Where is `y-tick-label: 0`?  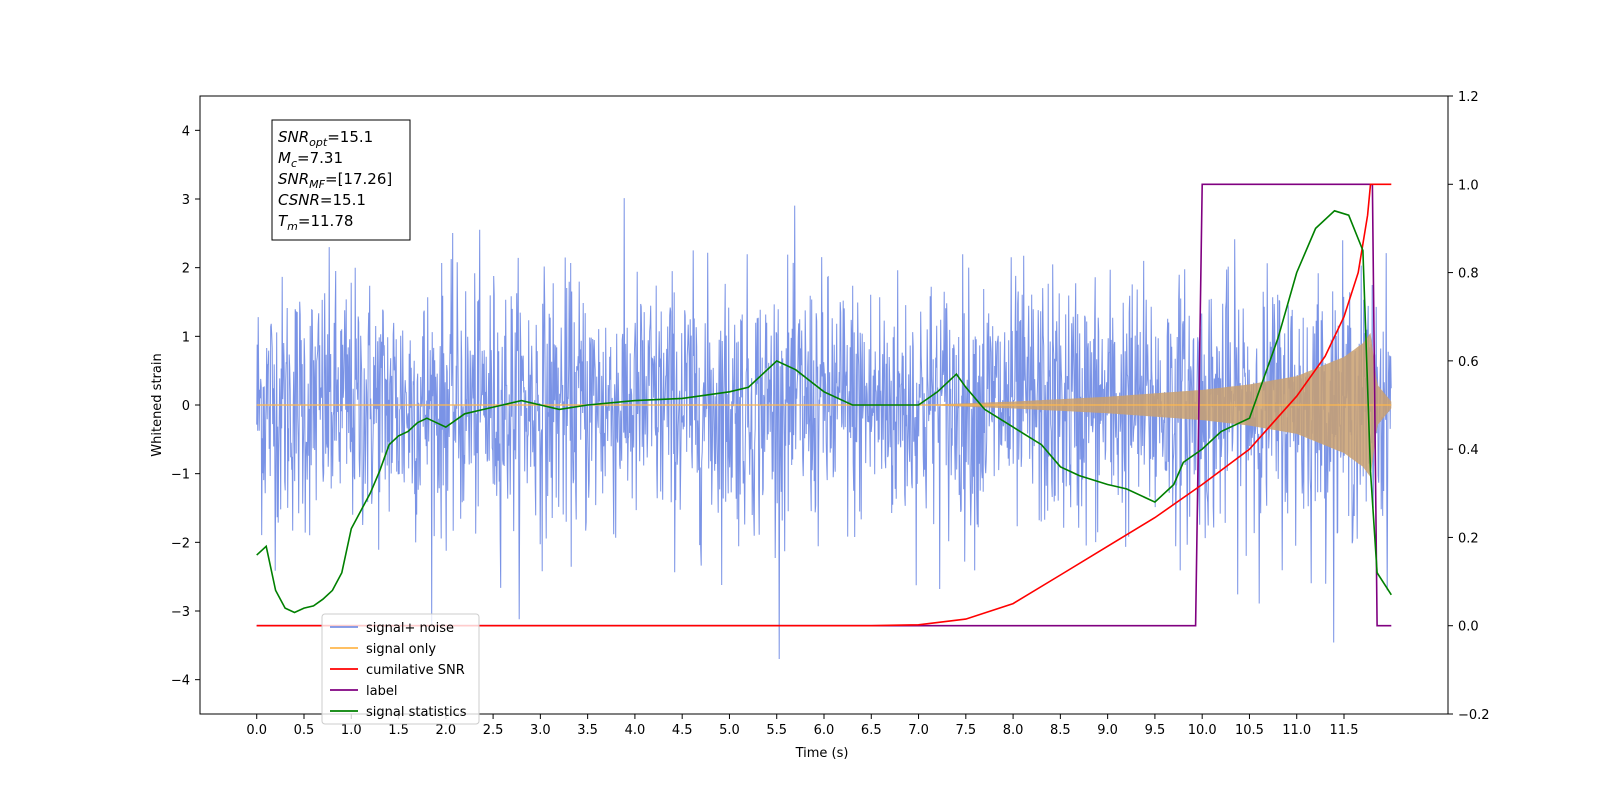 y-tick-label: 0 is located at coordinates (186, 406).